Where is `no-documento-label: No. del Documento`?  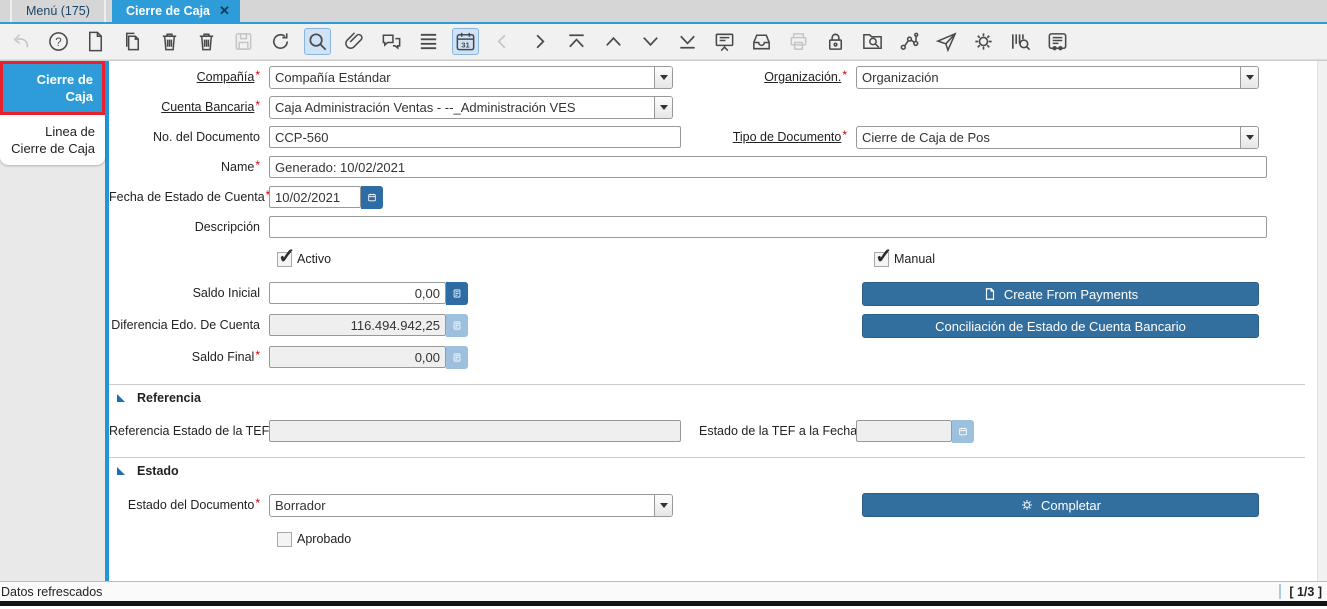 no-documento-label: No. del Documento is located at coordinates (206, 137).